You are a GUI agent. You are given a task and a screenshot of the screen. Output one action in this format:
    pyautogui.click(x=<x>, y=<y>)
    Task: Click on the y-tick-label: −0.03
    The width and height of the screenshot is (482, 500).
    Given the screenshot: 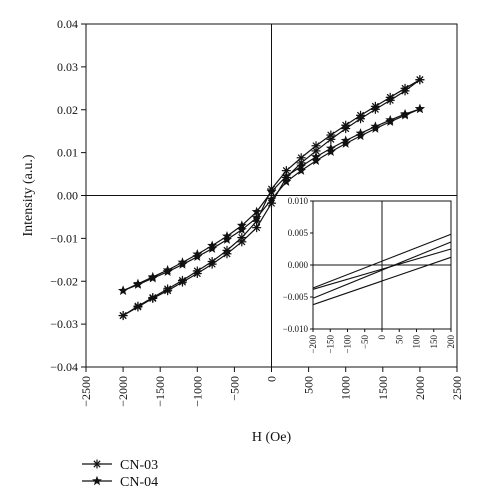 What is the action you would take?
    pyautogui.click(x=64, y=324)
    